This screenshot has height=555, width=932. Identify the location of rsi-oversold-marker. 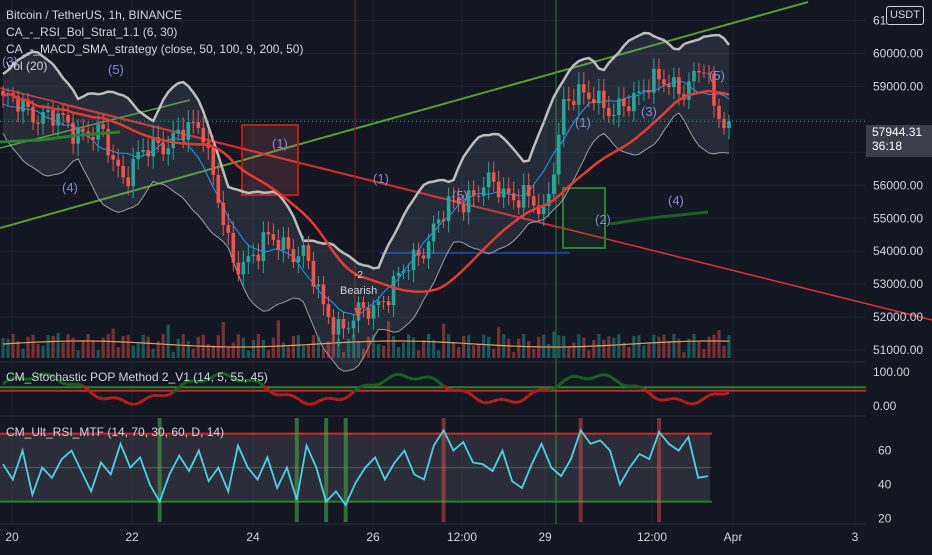
(326, 470).